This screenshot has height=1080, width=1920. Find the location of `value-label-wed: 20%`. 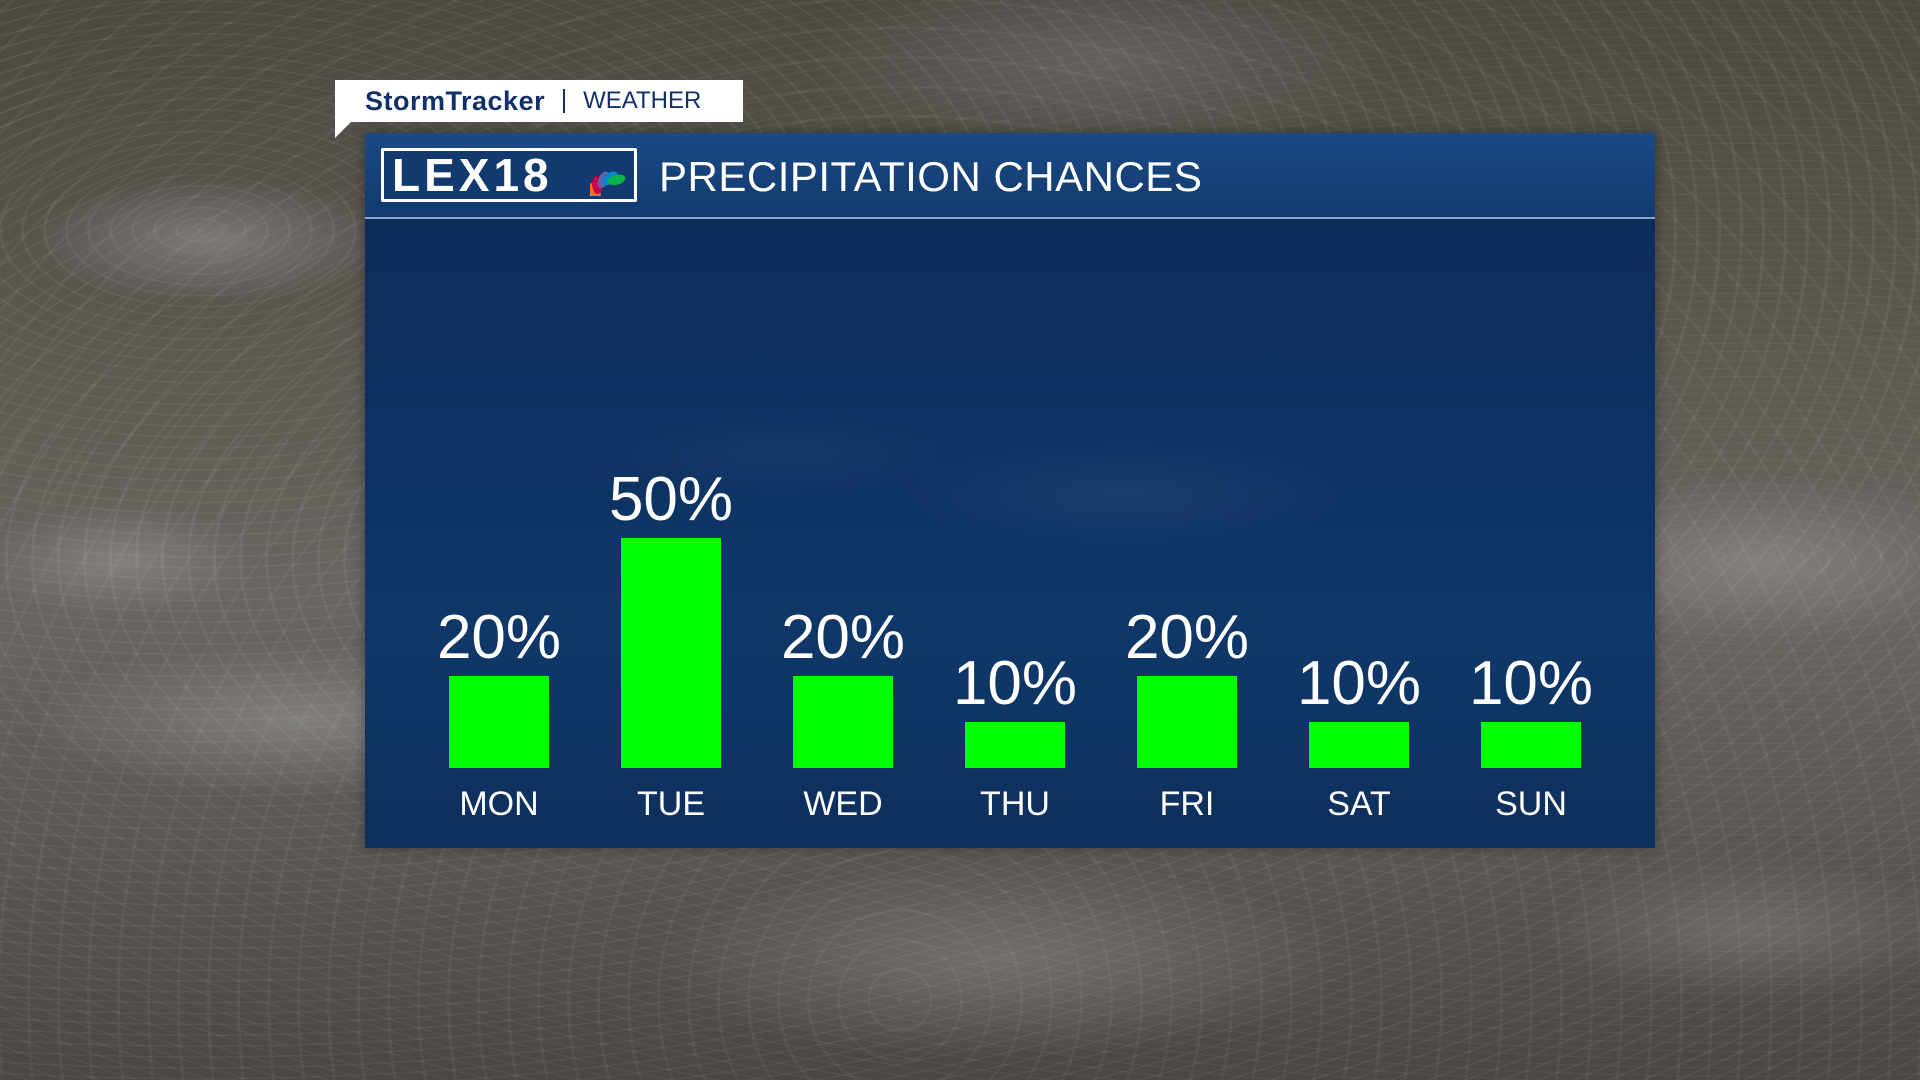

value-label-wed: 20% is located at coordinates (843, 637).